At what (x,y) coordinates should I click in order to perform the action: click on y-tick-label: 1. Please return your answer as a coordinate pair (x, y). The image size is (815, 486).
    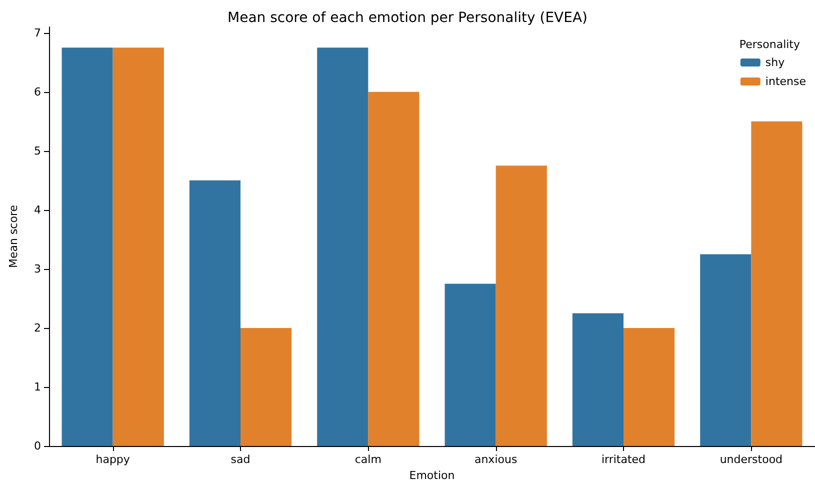
    Looking at the image, I should click on (37, 387).